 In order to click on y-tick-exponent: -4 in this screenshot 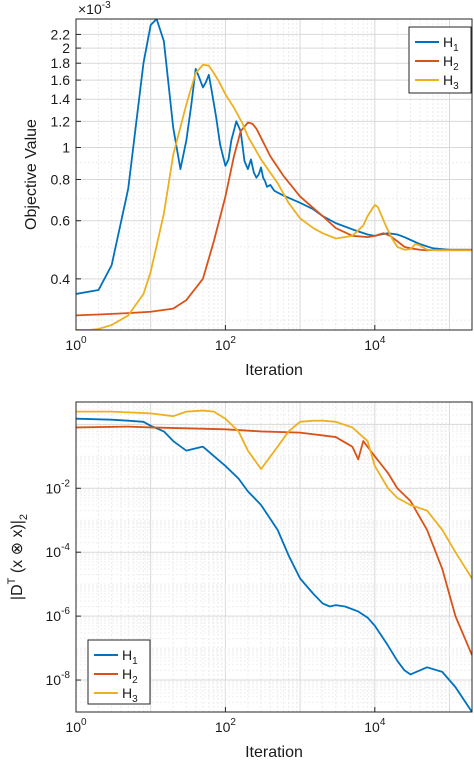, I will do `click(65, 547)`.